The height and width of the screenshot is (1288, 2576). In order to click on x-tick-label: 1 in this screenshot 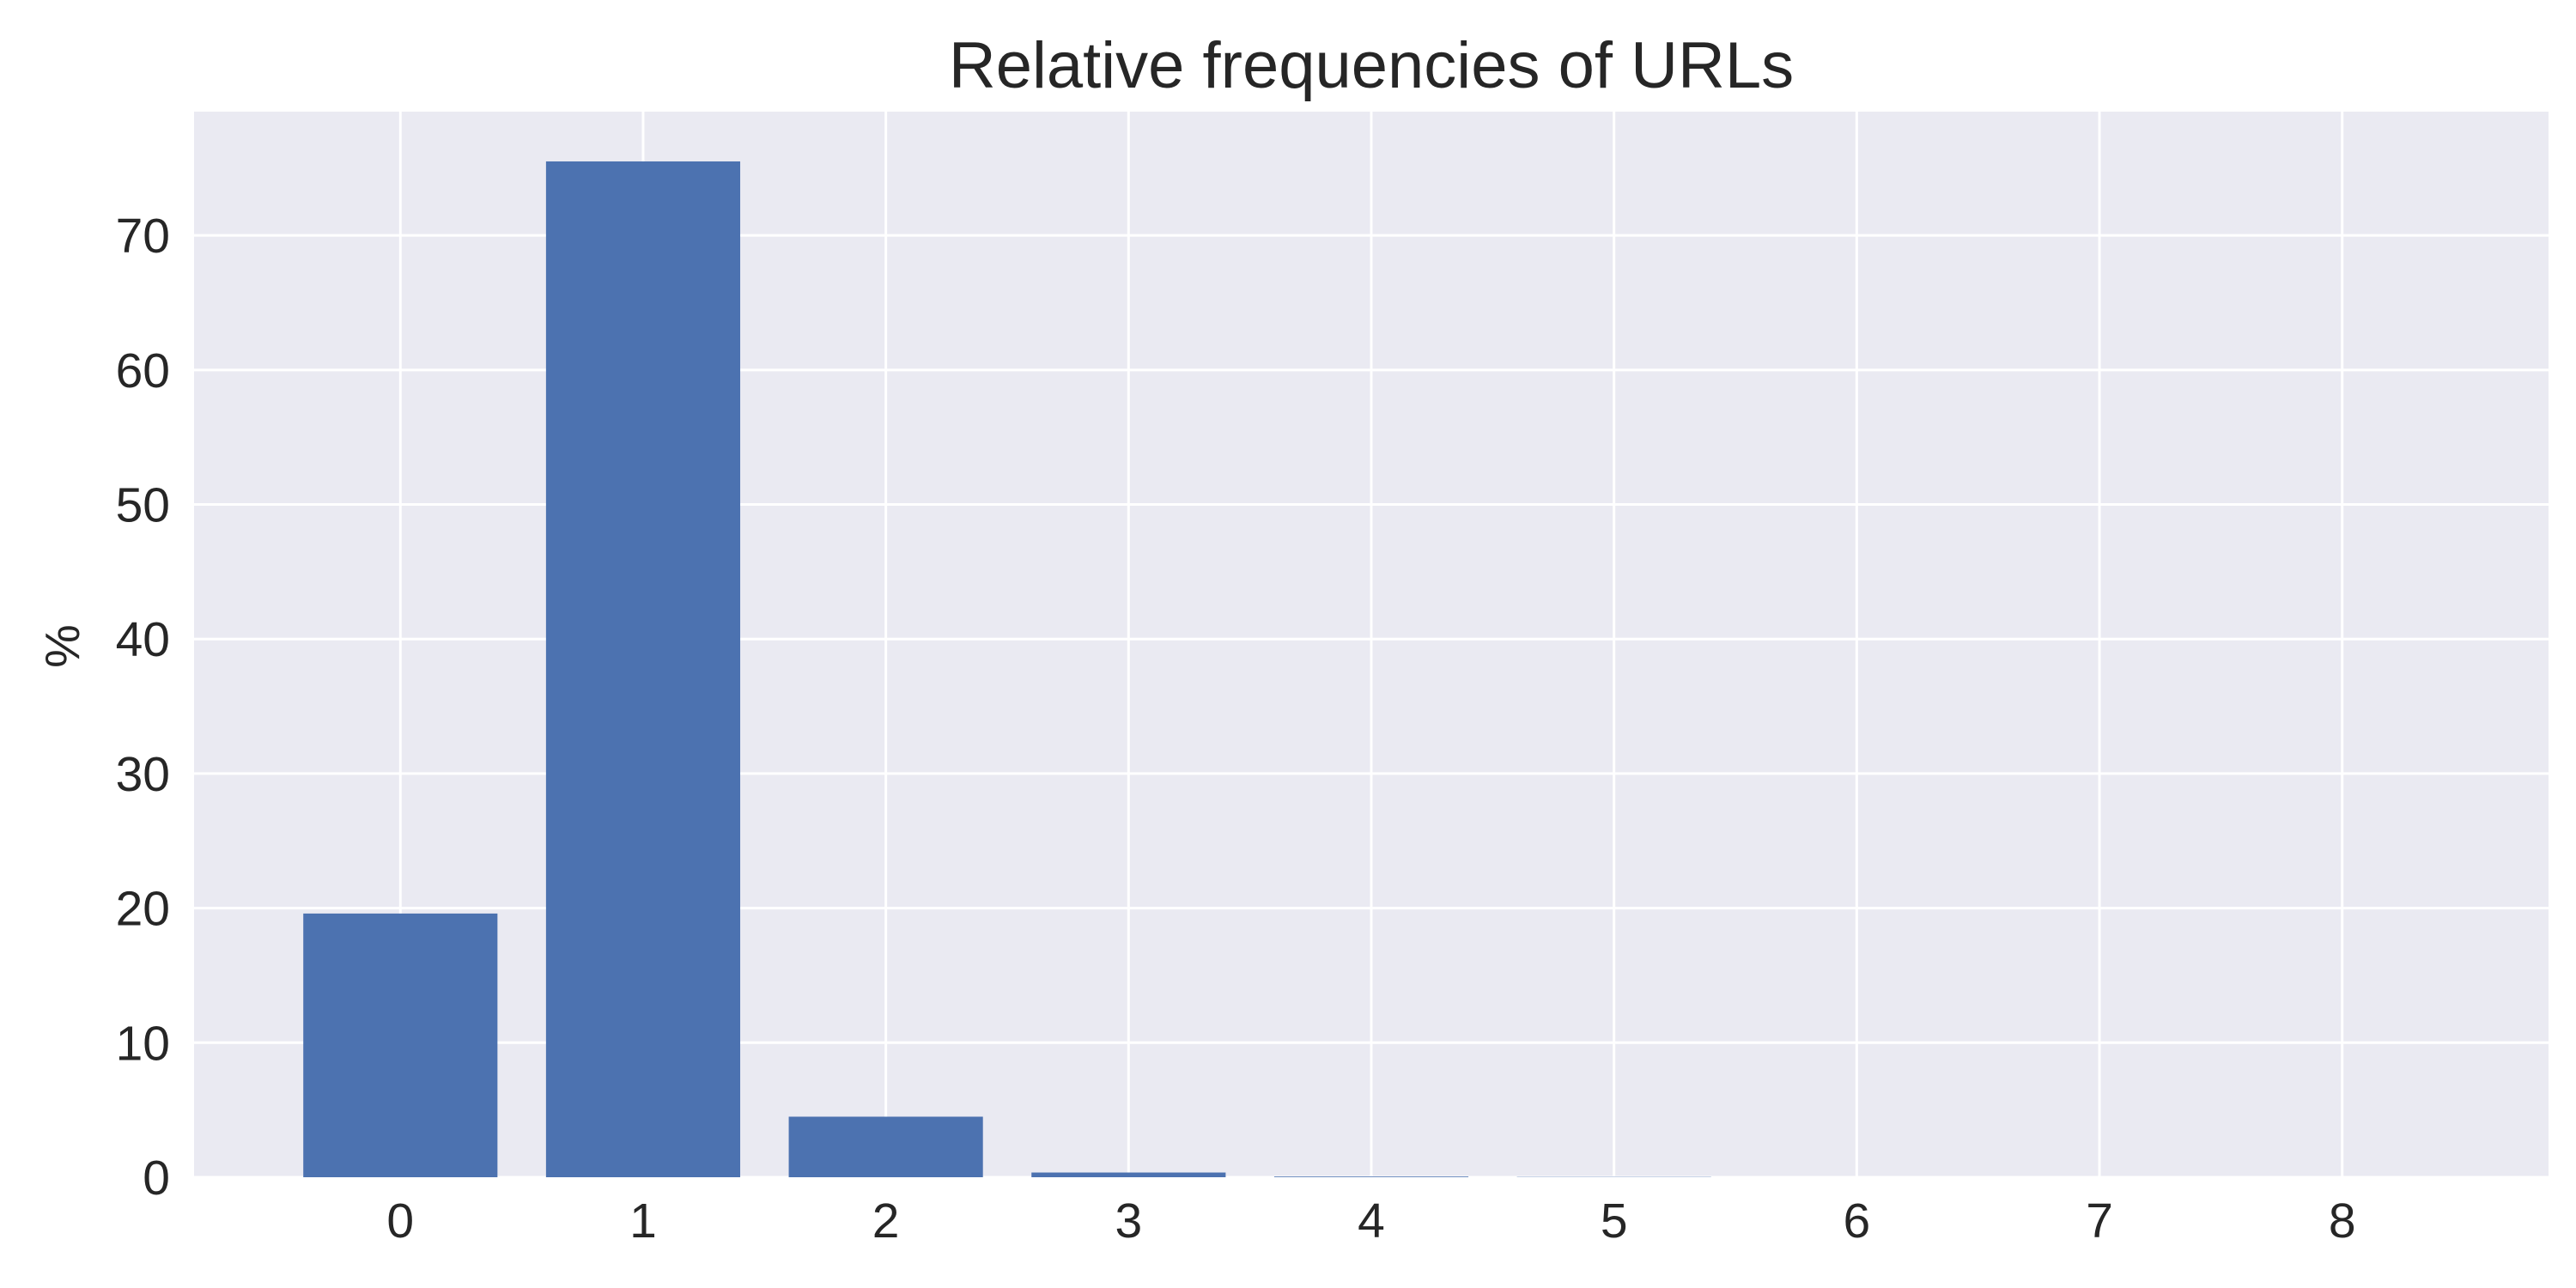, I will do `click(643, 1221)`.